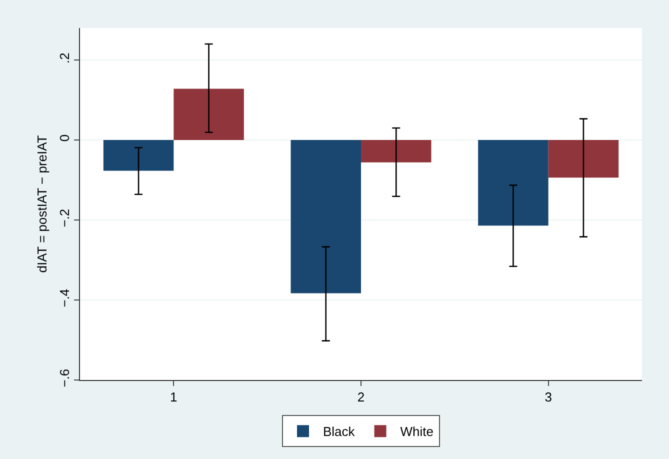  What do you see at coordinates (42, 204) in the screenshot?
I see `y-axis-title: dIAT = postIAT − preIAT` at bounding box center [42, 204].